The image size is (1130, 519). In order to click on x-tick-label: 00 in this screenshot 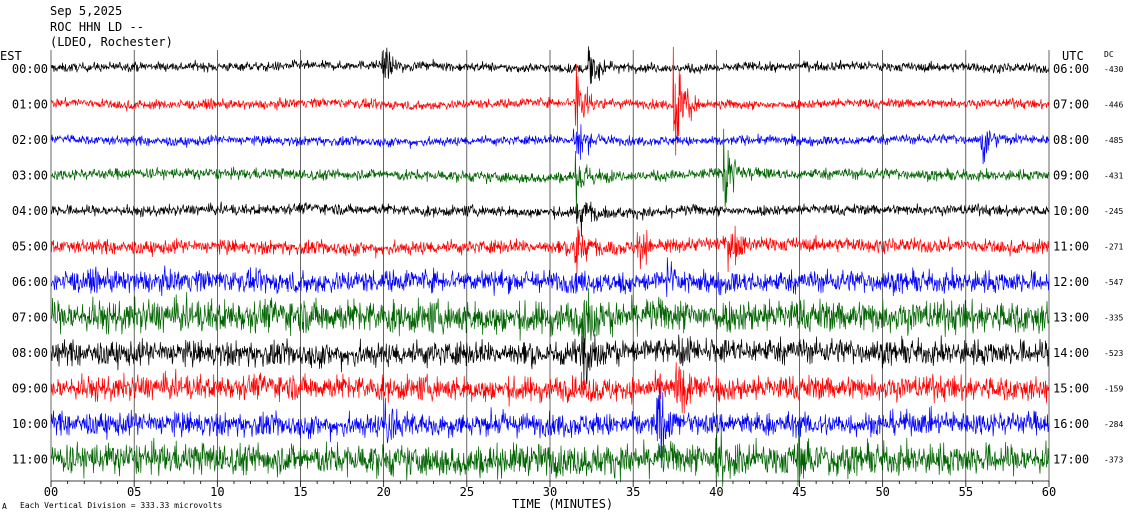, I will do `click(51, 492)`.